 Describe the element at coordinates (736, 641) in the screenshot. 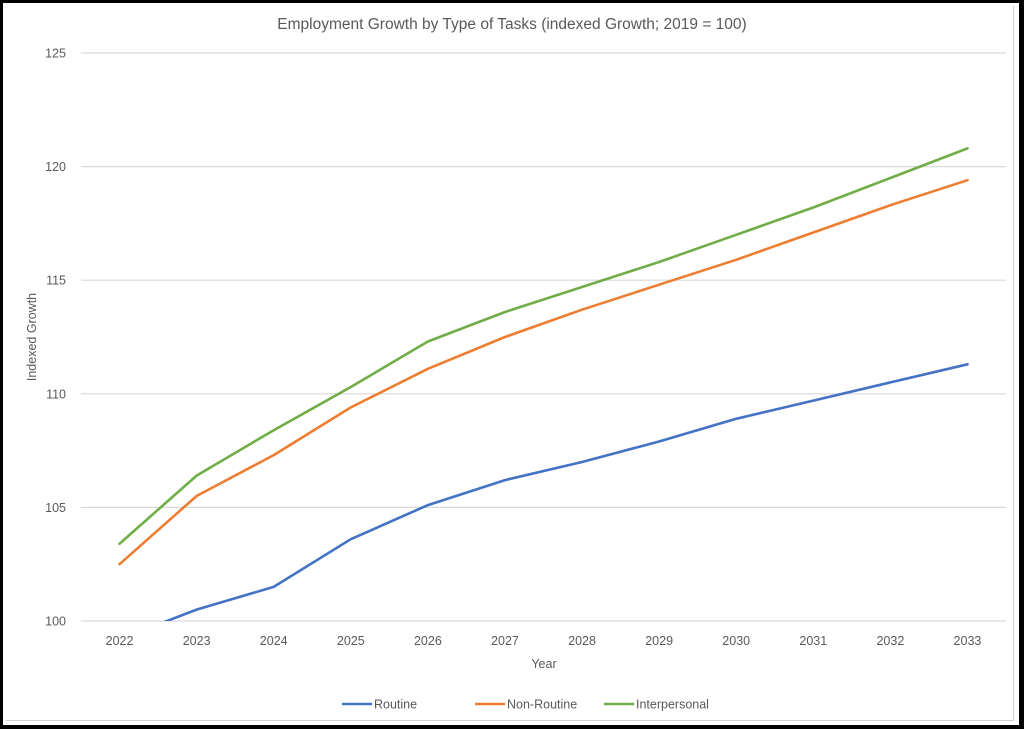

I see `x-tick-label: 2030` at that location.